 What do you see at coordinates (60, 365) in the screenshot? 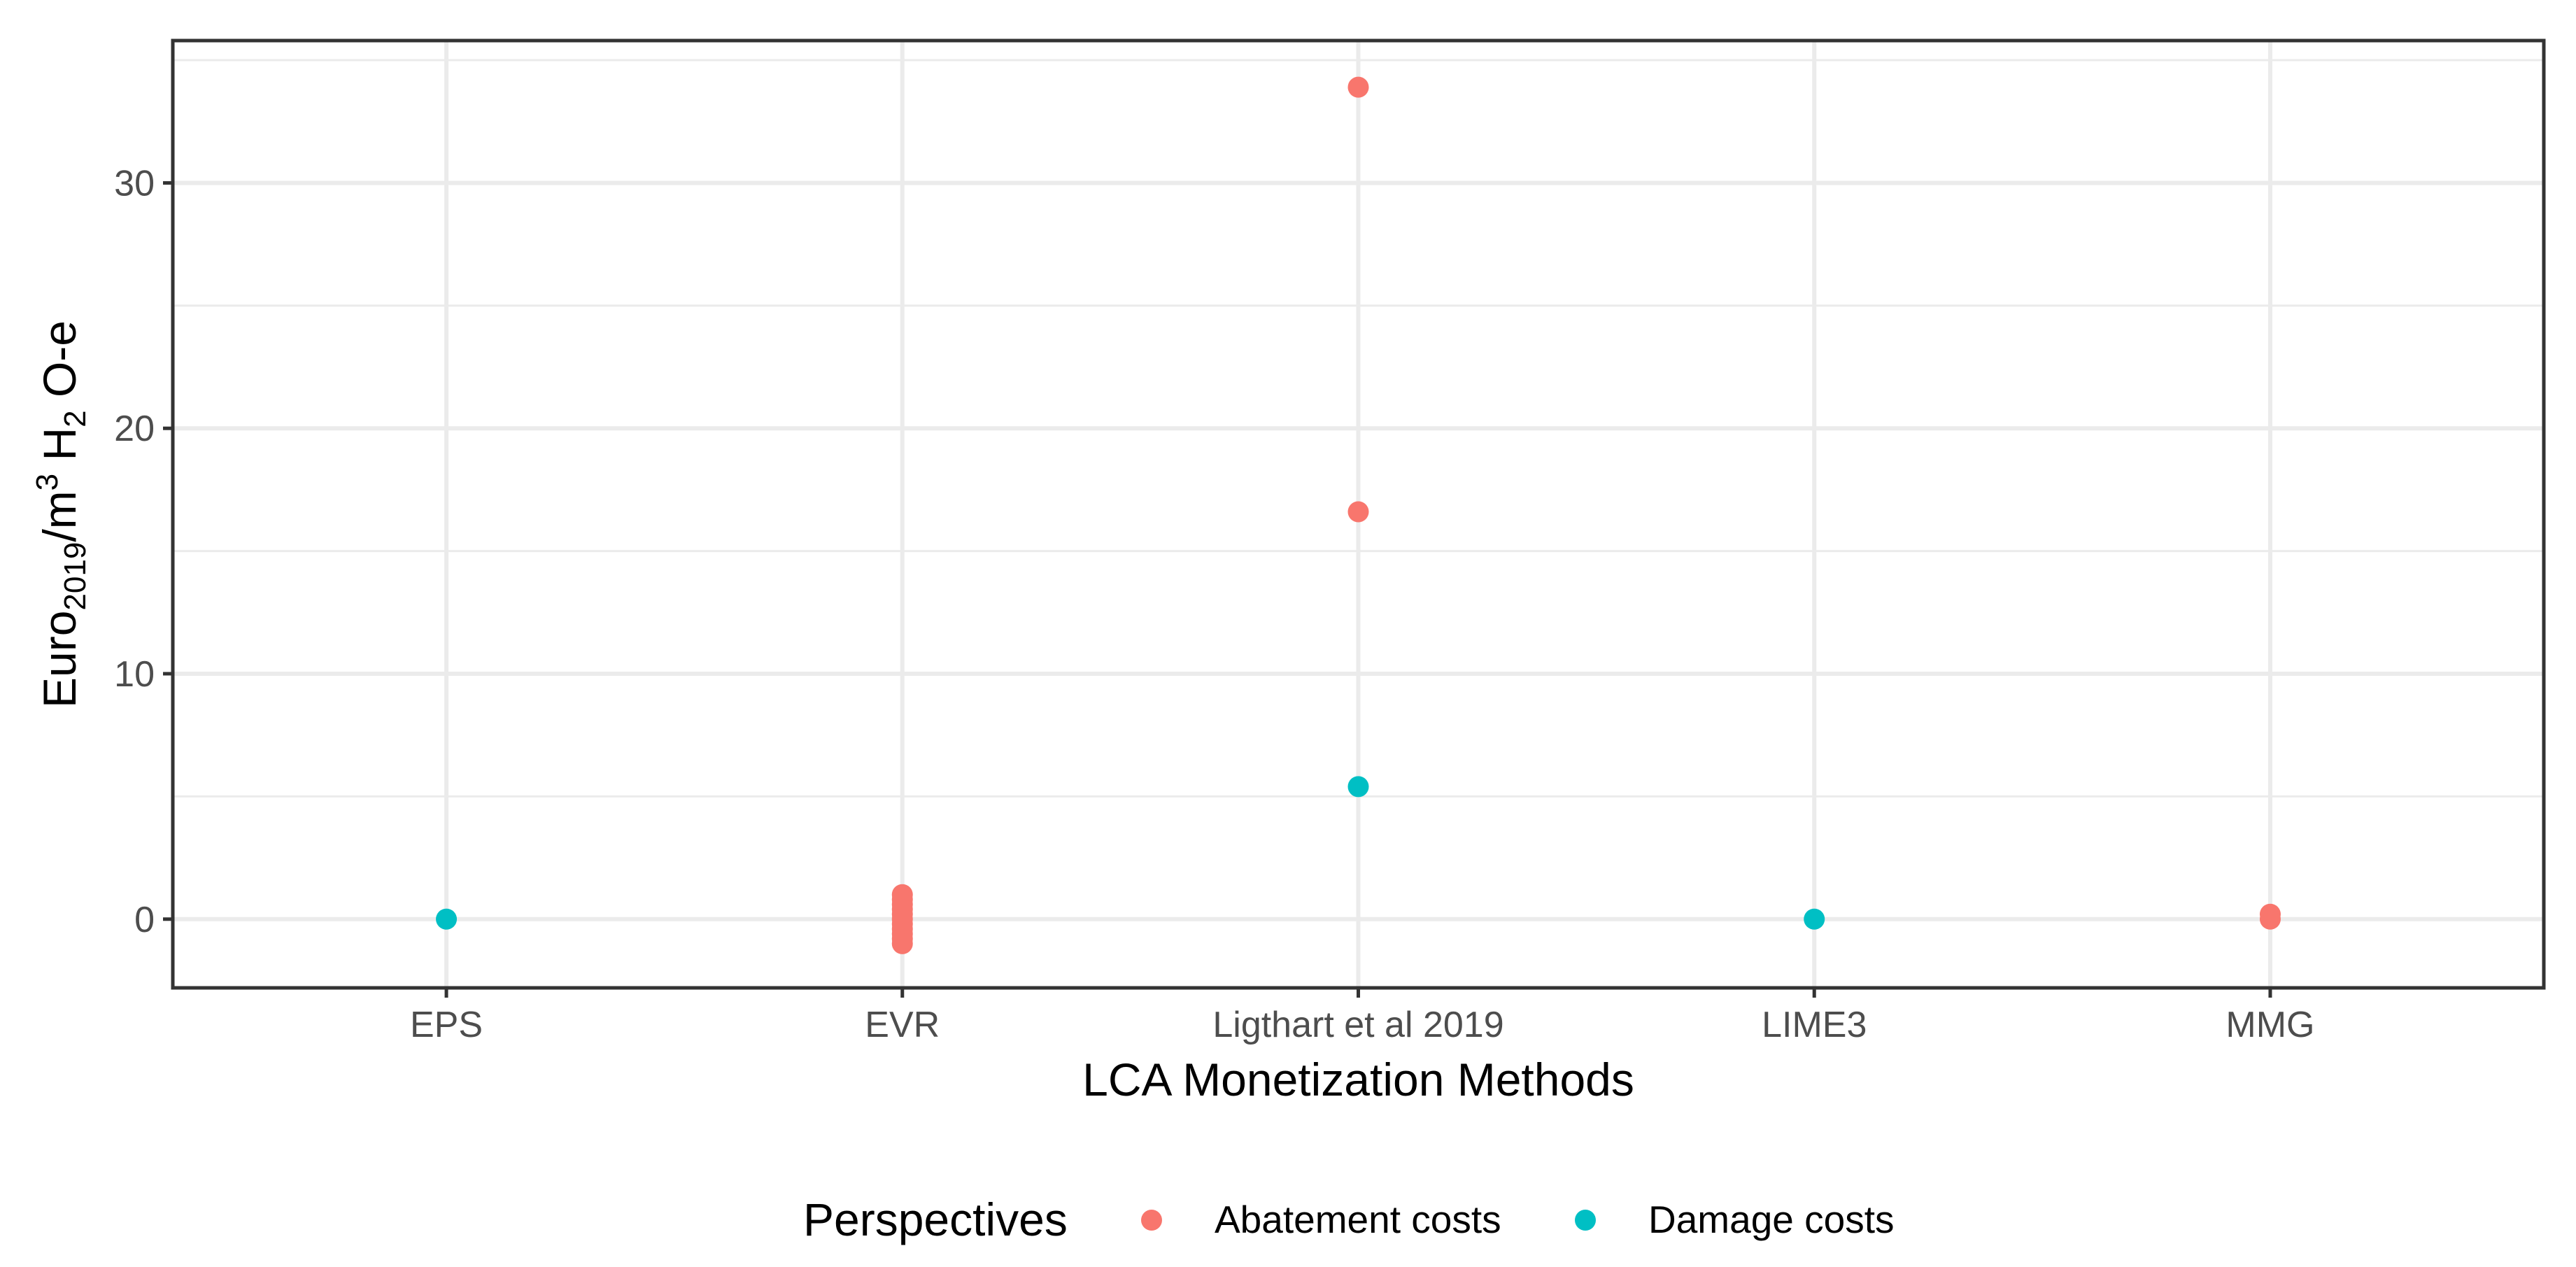
I see `y-axis-title-end: O-e` at bounding box center [60, 365].